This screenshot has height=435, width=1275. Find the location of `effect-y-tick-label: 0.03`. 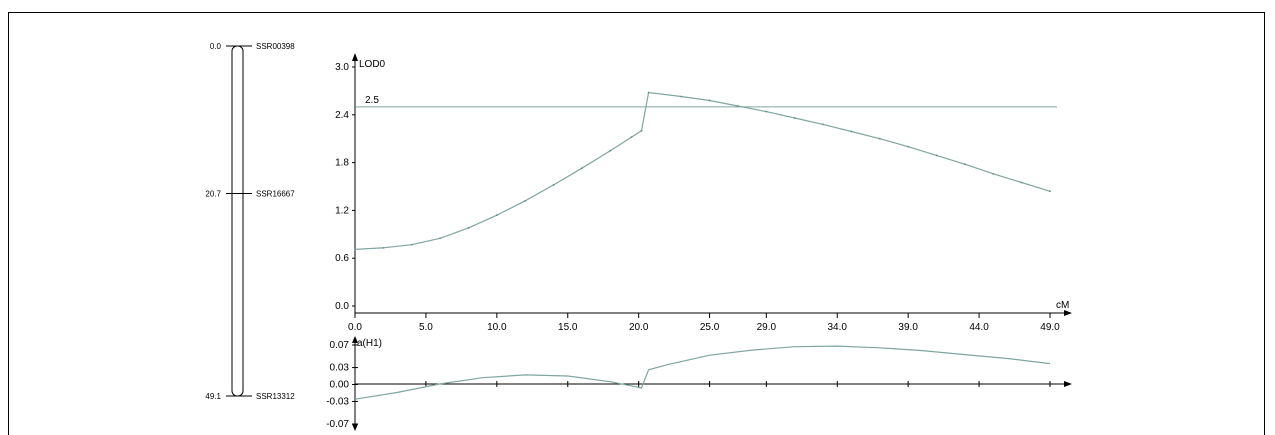

effect-y-tick-label: 0.03 is located at coordinates (340, 368).